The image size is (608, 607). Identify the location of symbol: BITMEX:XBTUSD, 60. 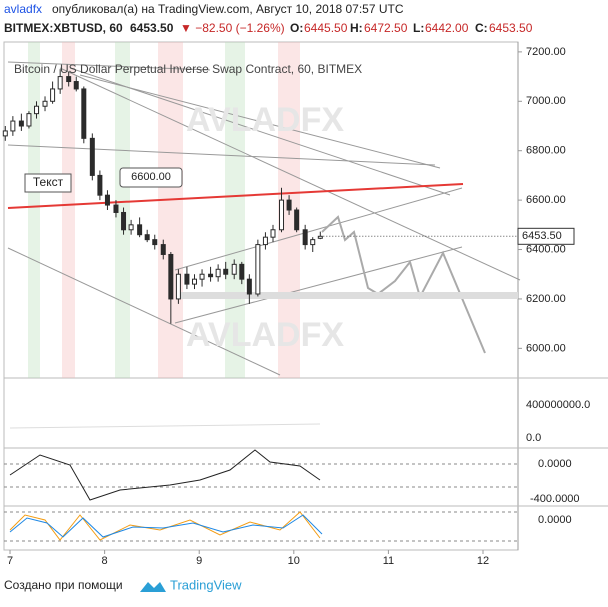
(63, 28).